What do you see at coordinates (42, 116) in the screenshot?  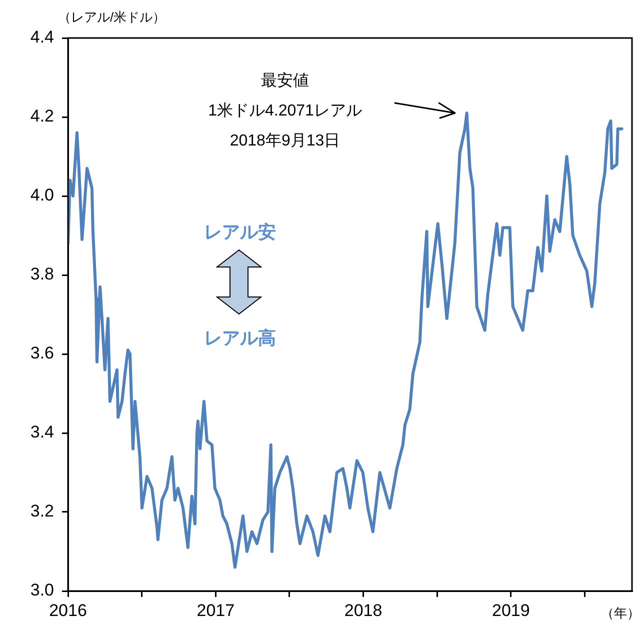 I see `y-tick-label: 4.2` at bounding box center [42, 116].